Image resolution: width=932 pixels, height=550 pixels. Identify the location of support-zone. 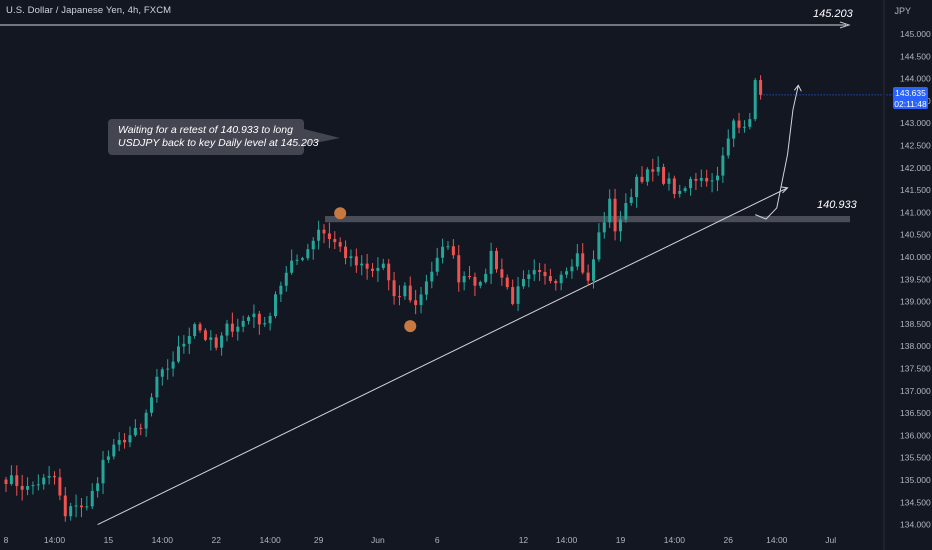
(587, 219).